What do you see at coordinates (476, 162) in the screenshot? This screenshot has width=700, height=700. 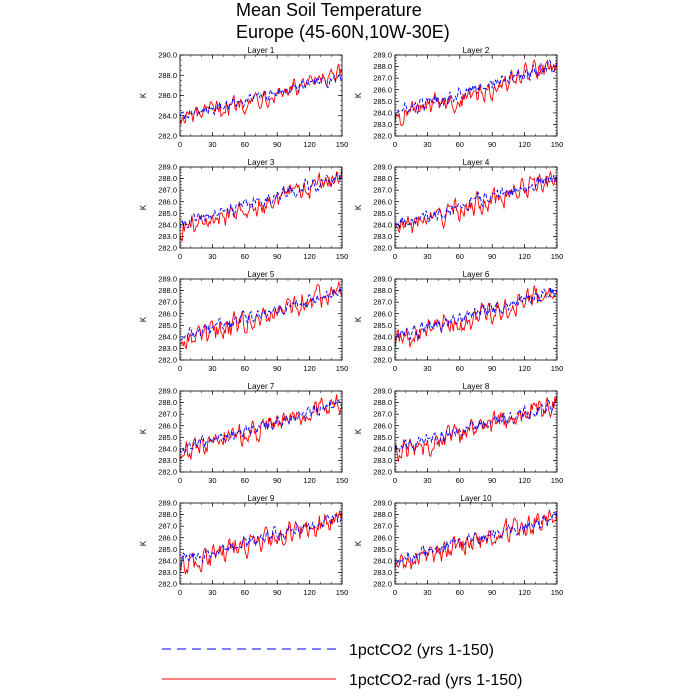 I see `panel-title: Layer 4` at bounding box center [476, 162].